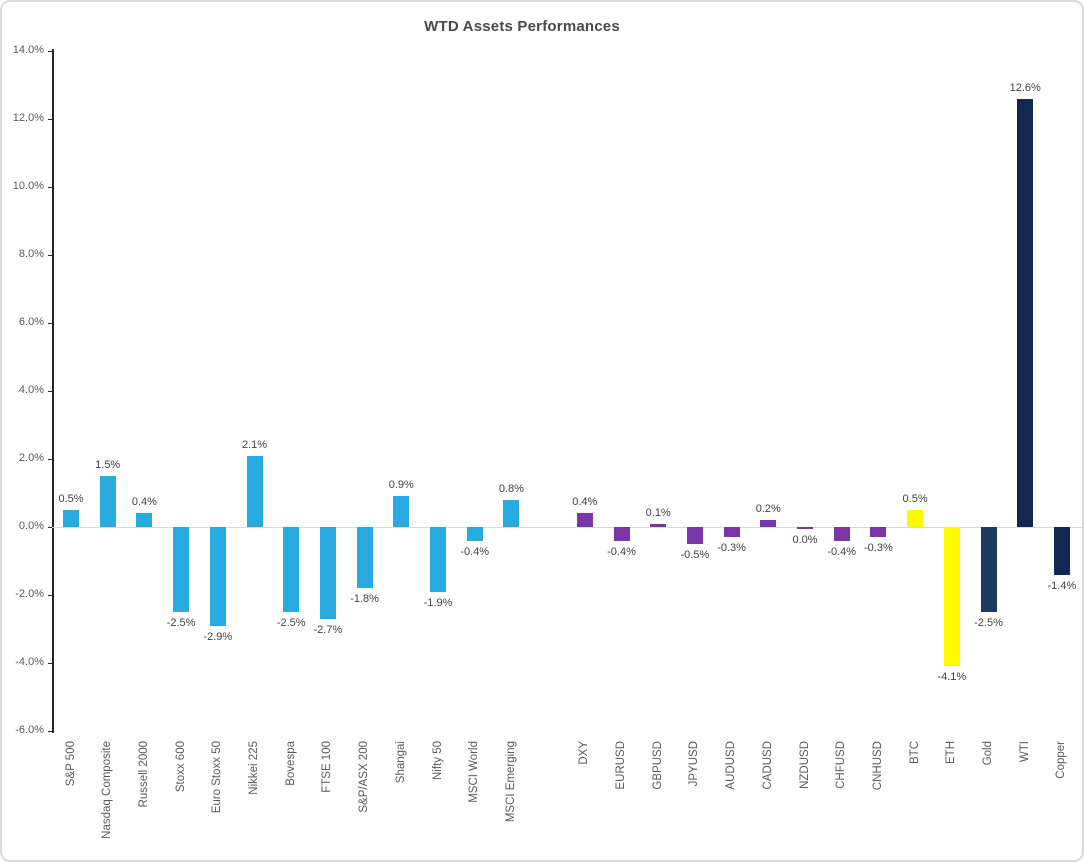  I want to click on y-tick-label: -6.0%, so click(29, 730).